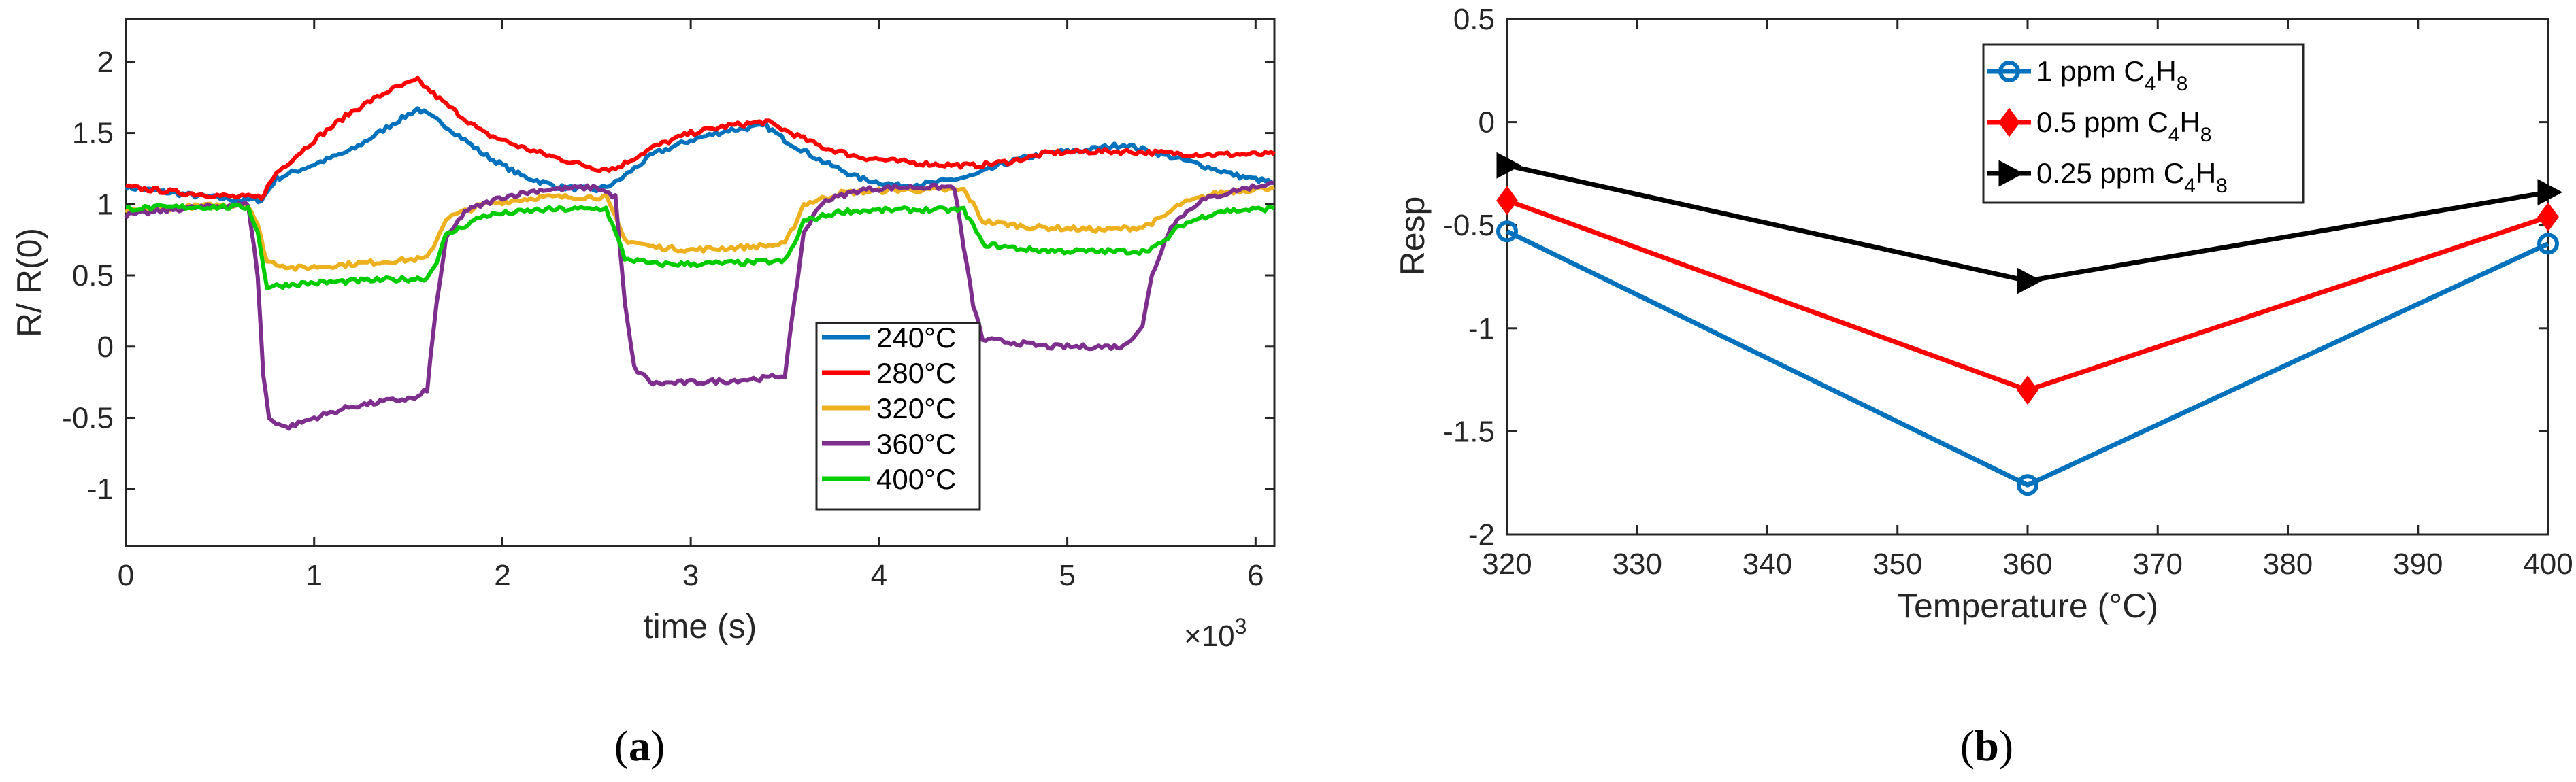 Image resolution: width=2576 pixels, height=782 pixels. Describe the element at coordinates (1481, 535) in the screenshot. I see `y-tick-label: -2` at that location.